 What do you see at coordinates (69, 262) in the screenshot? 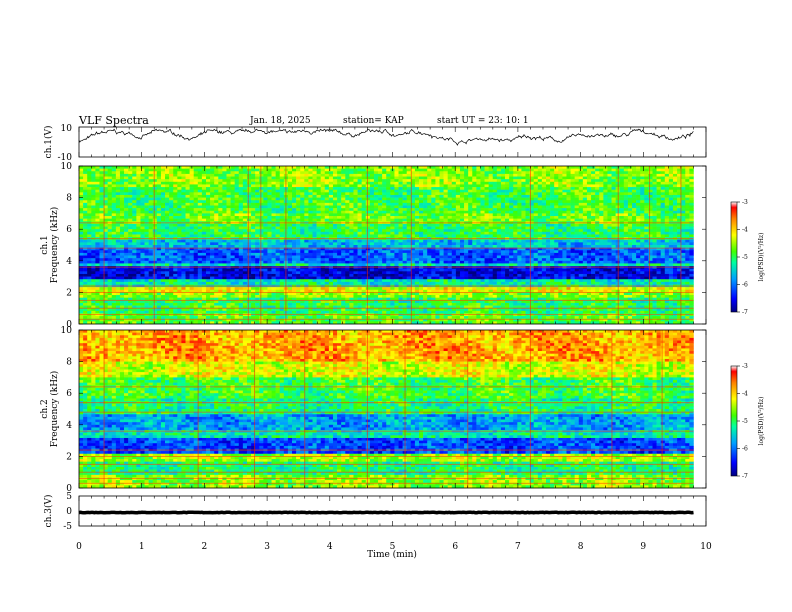
I see `ch1-spec-ytick: 4` at bounding box center [69, 262].